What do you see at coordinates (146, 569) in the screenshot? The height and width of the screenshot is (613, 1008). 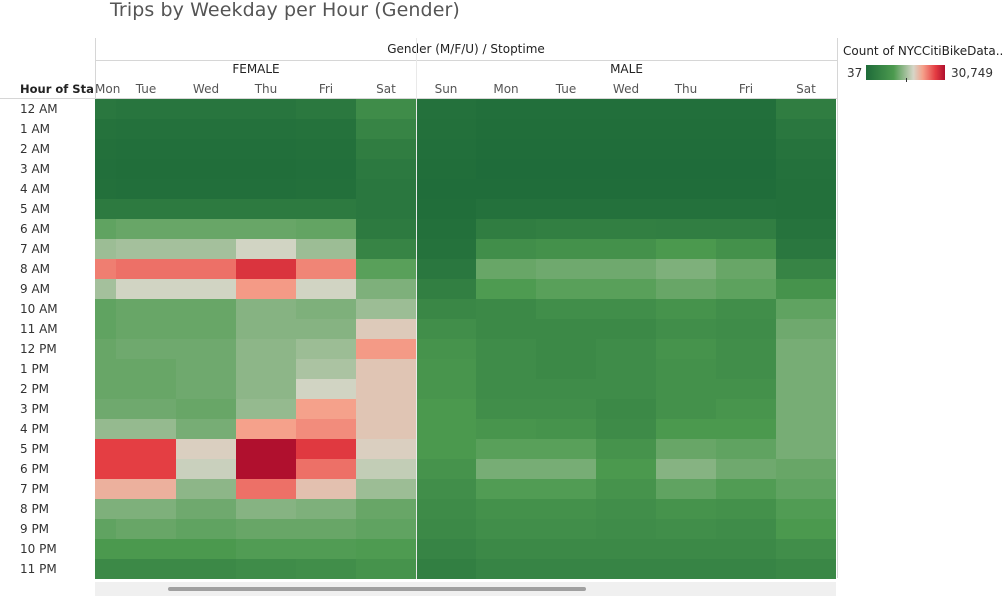 I see `heatmap-cell-female-tue-11pm` at bounding box center [146, 569].